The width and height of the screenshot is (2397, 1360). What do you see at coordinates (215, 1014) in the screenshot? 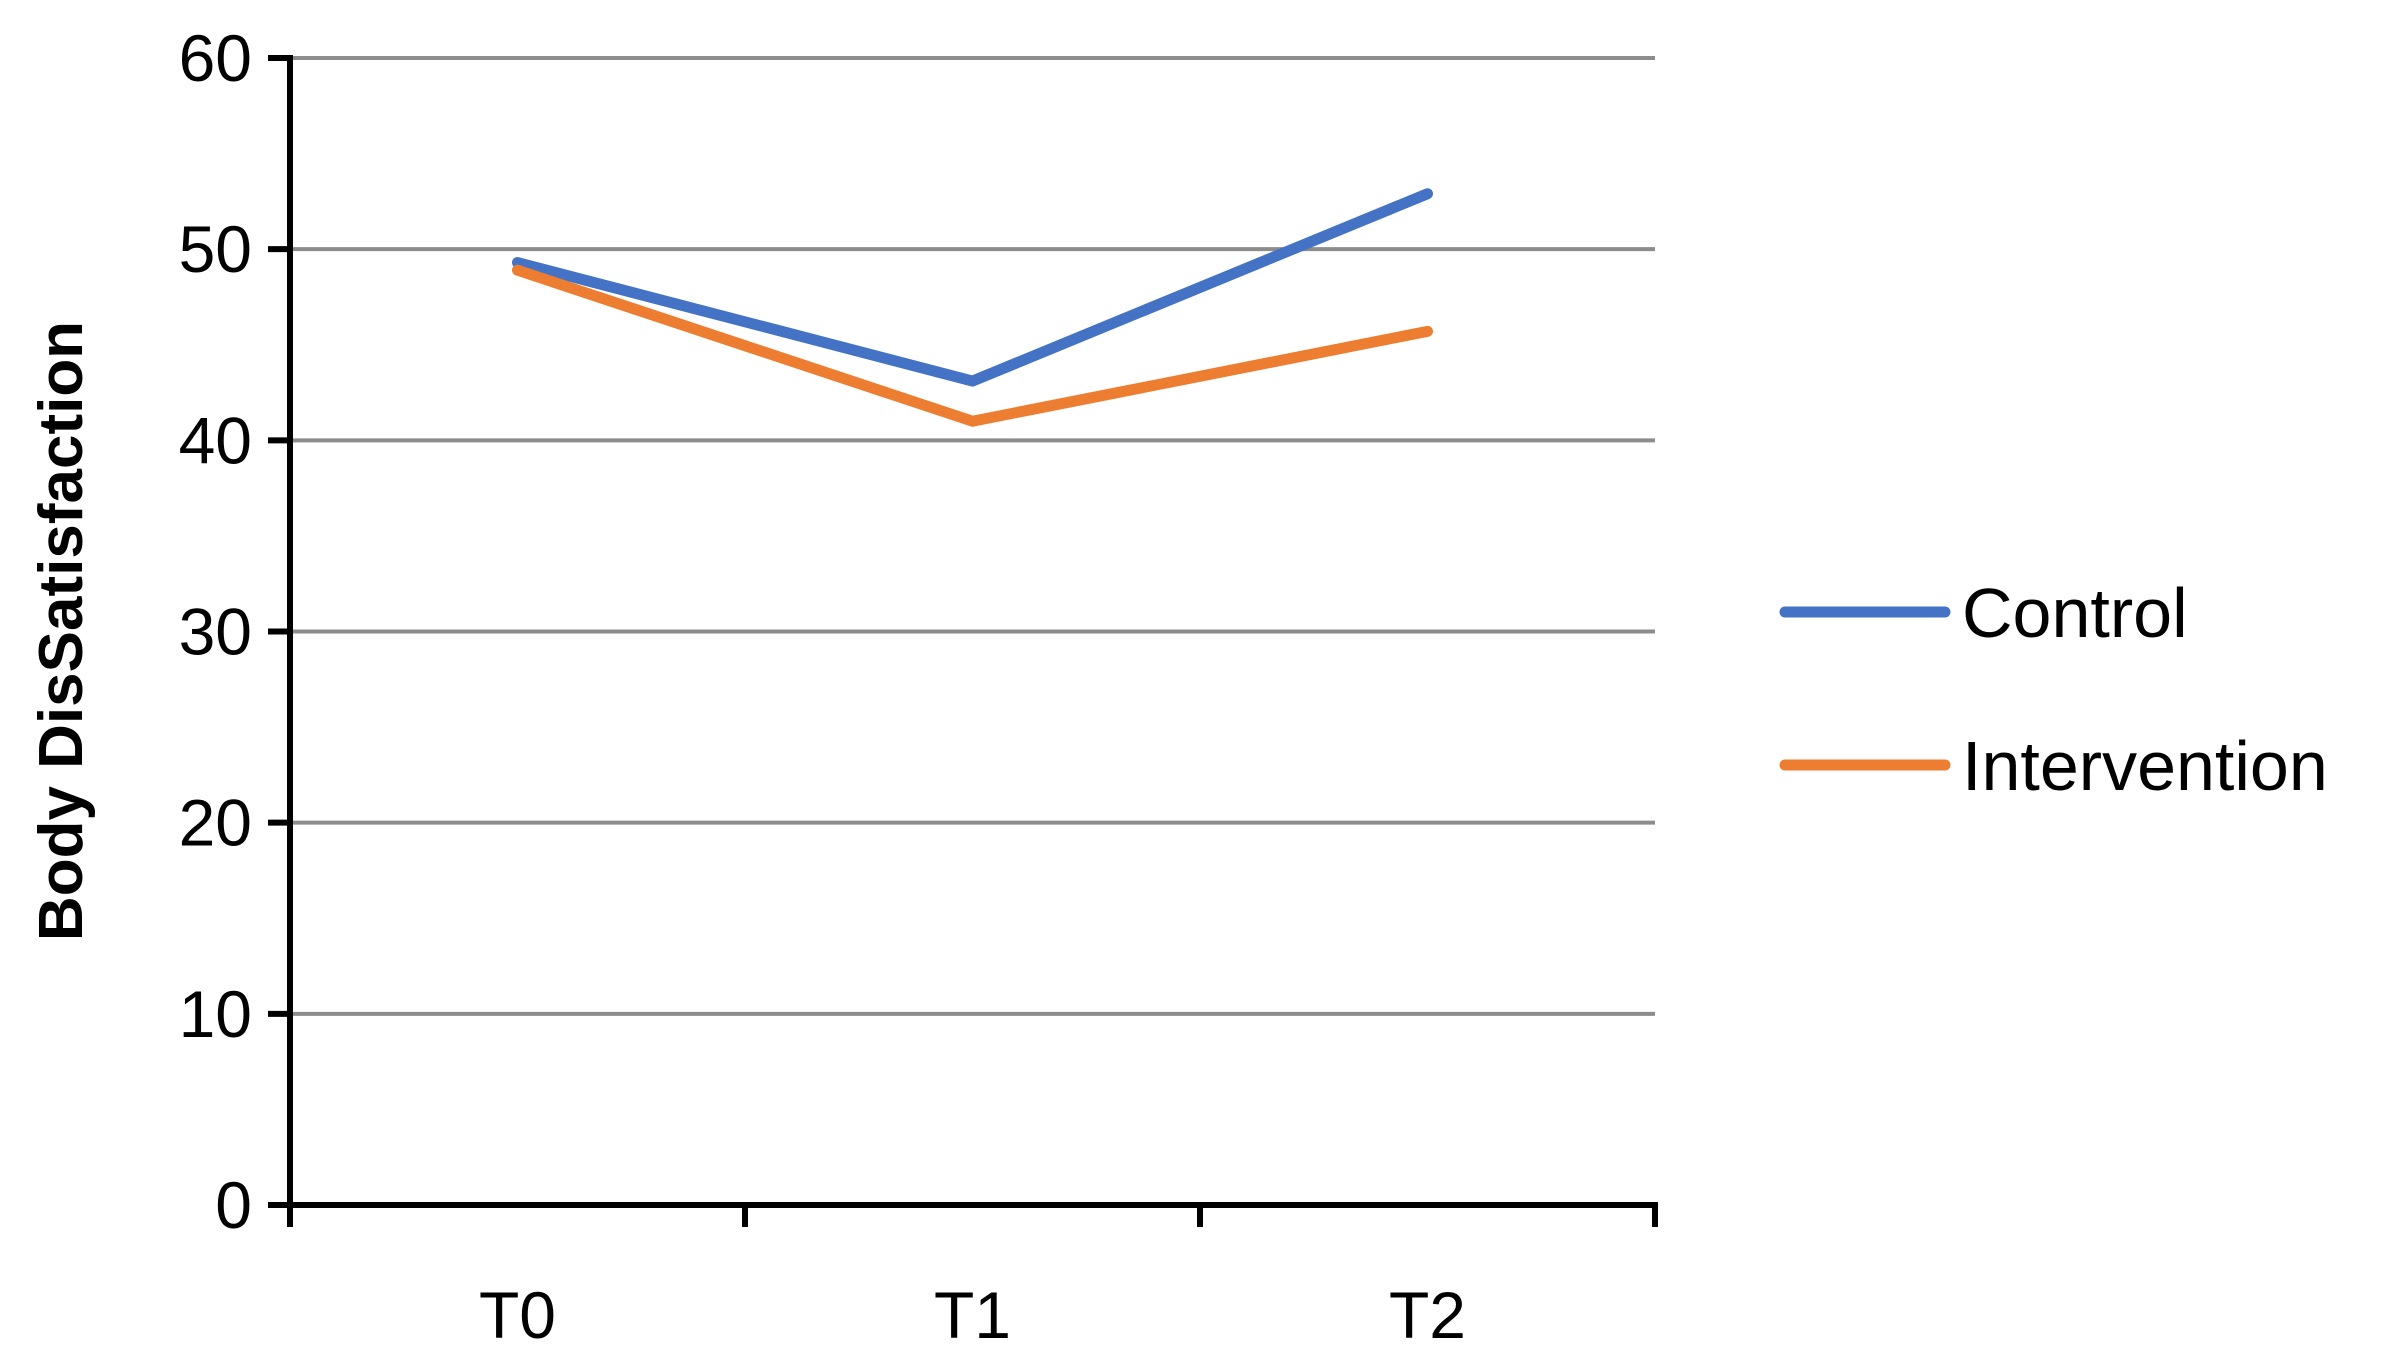
I see `y-tick-label: 10` at bounding box center [215, 1014].